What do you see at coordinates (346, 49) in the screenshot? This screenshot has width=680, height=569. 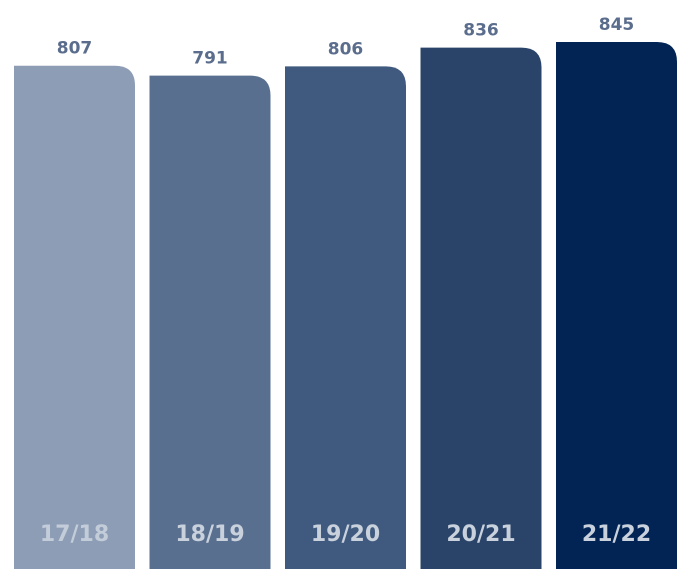 I see `value-label: 806` at bounding box center [346, 49].